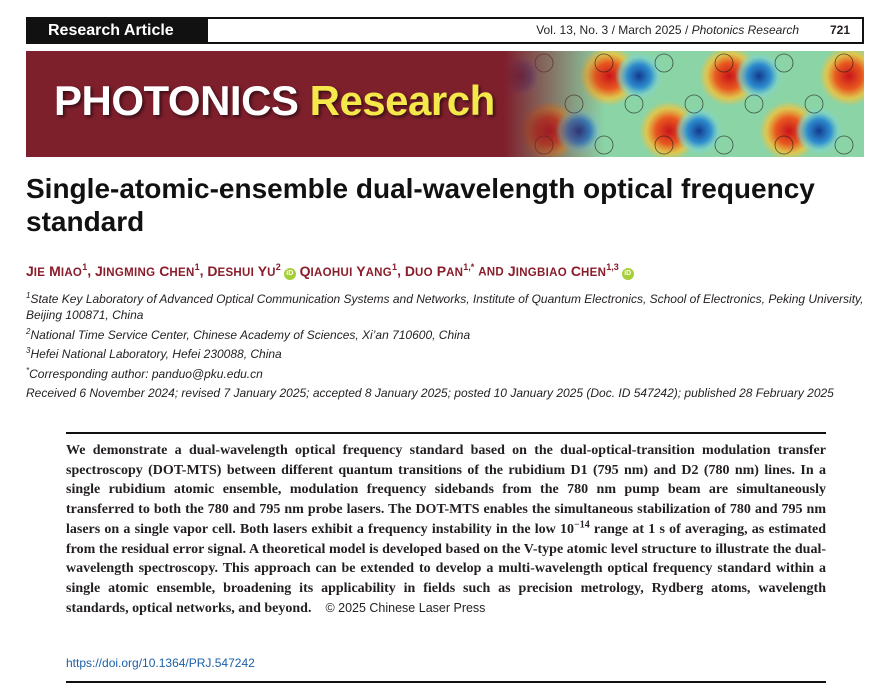 The image size is (889, 700). What do you see at coordinates (144, 373) in the screenshot?
I see `corresponding-author: *Corresponding author: panduo@pku.edu.cn` at bounding box center [144, 373].